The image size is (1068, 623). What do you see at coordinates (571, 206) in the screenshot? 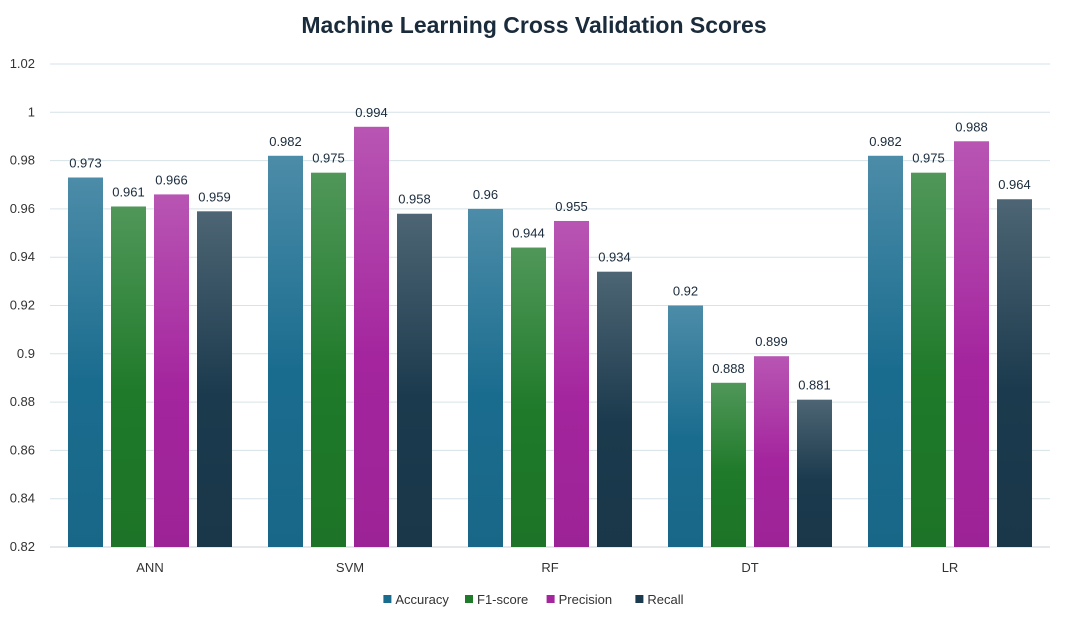
I see `data-label: 0.955` at bounding box center [571, 206].